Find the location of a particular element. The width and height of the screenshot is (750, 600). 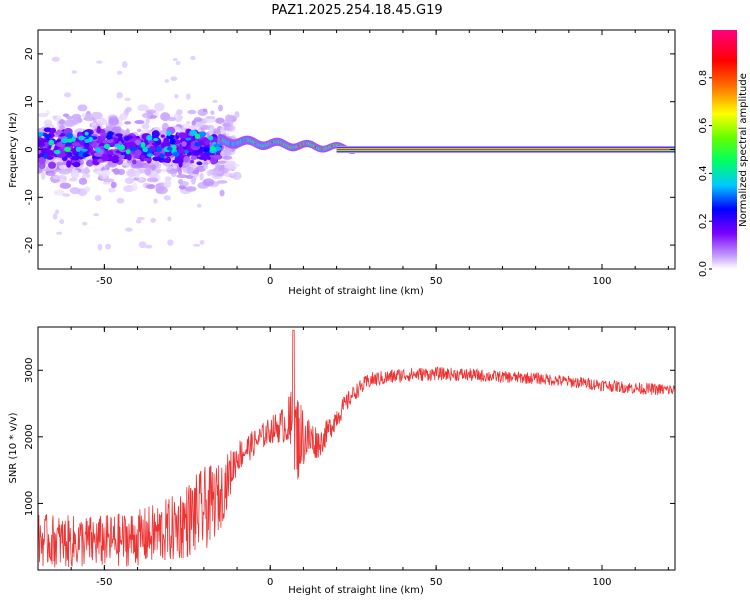

spectrogram-y-tick-label: 0 is located at coordinates (29, 149).